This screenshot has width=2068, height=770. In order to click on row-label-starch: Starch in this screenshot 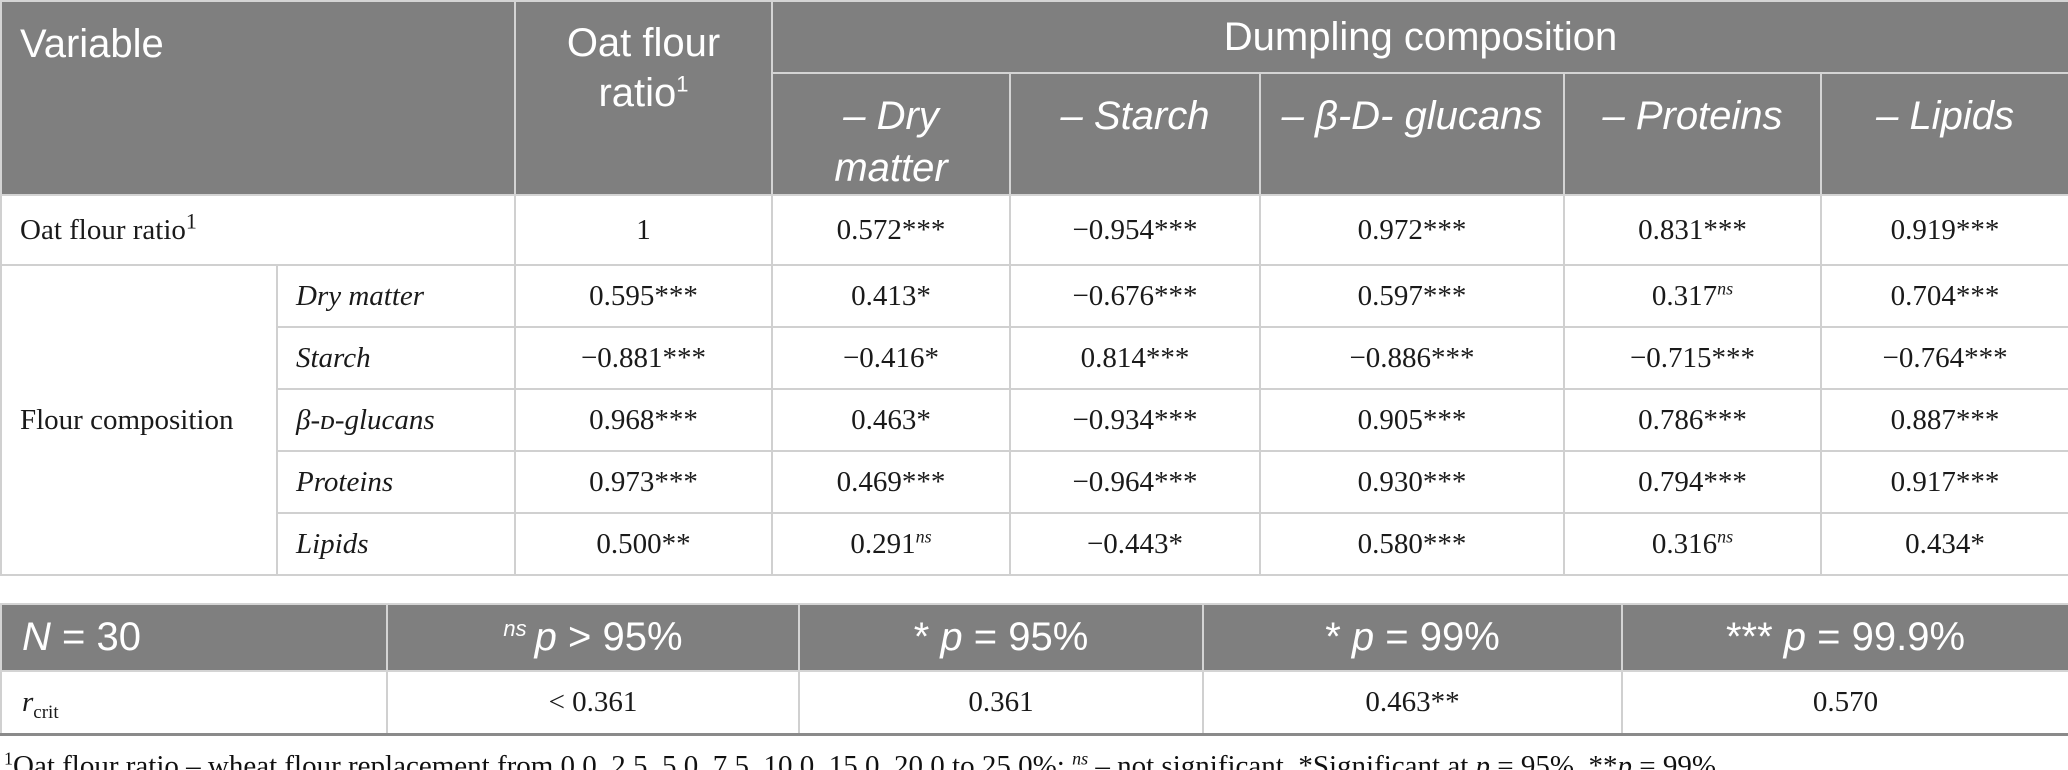, I will do `click(396, 358)`.